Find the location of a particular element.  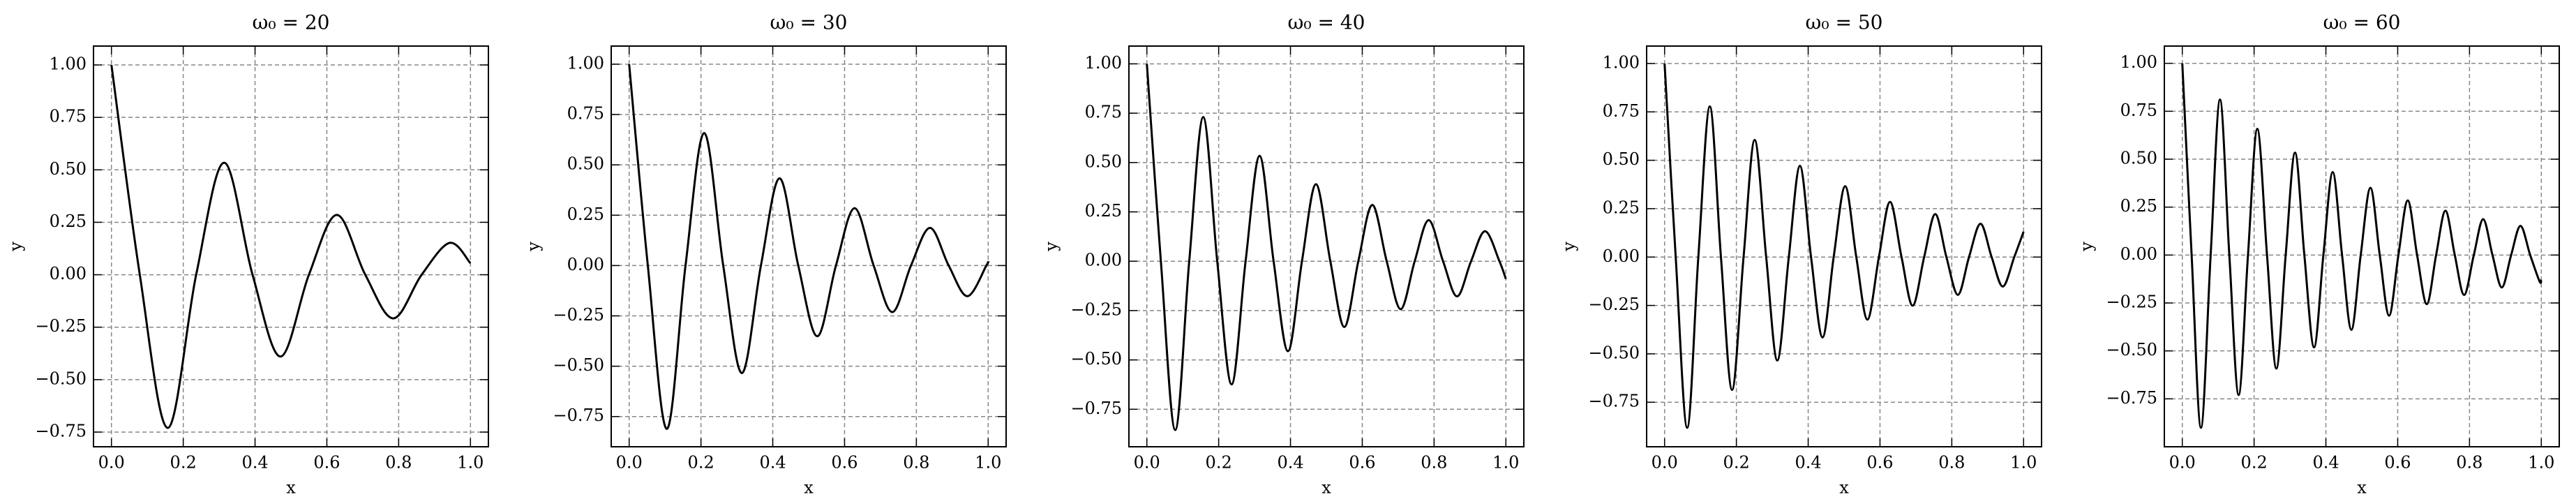

chart-title: ω₀ = 20 is located at coordinates (291, 22).